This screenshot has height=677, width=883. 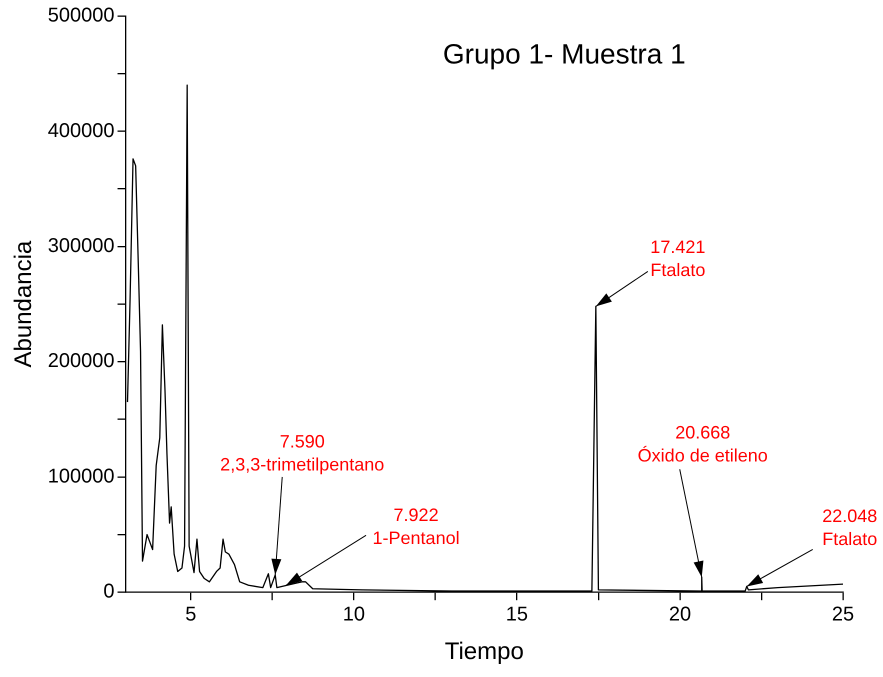 I want to click on y-tick-label: 300000, so click(x=81, y=245).